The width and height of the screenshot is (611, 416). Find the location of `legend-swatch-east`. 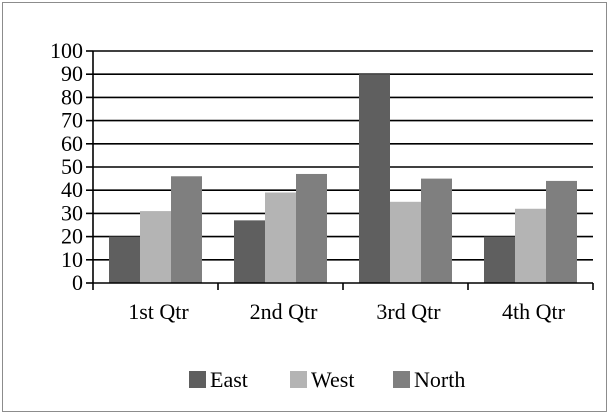

legend-swatch-east is located at coordinates (197, 379).